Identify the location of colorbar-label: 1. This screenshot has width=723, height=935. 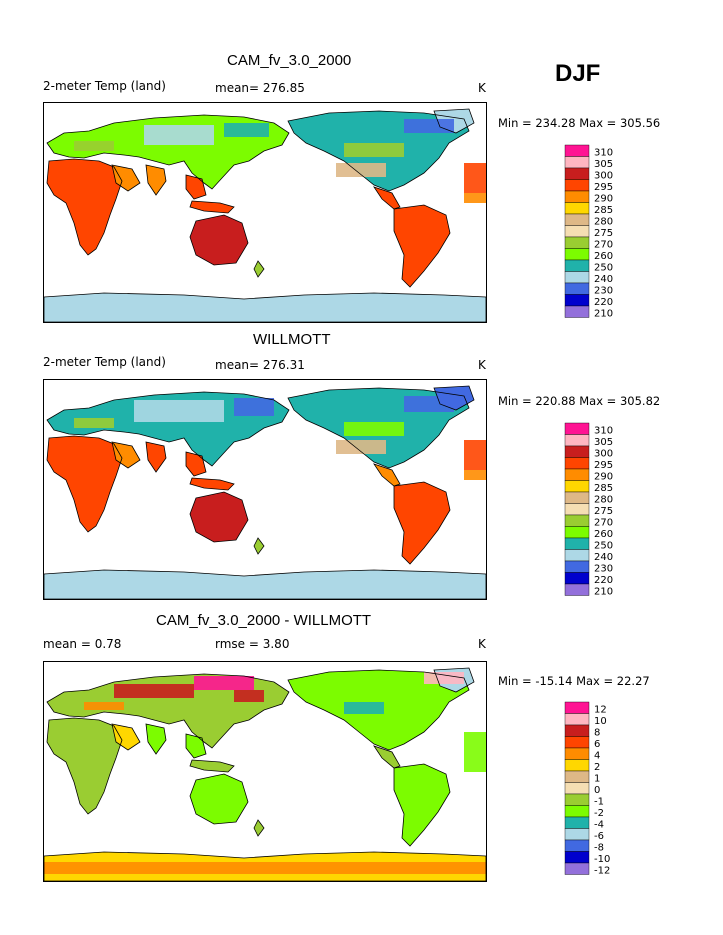
(597, 779).